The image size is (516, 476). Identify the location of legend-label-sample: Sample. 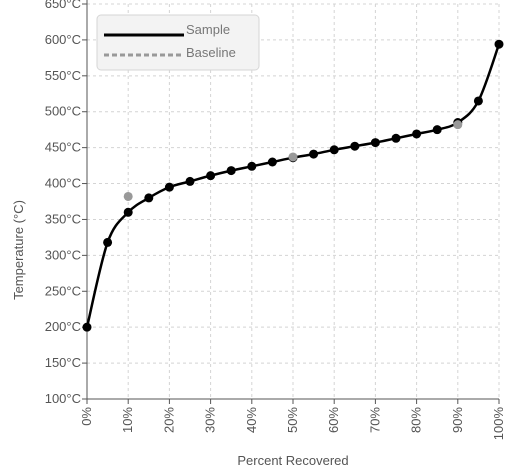
(208, 29).